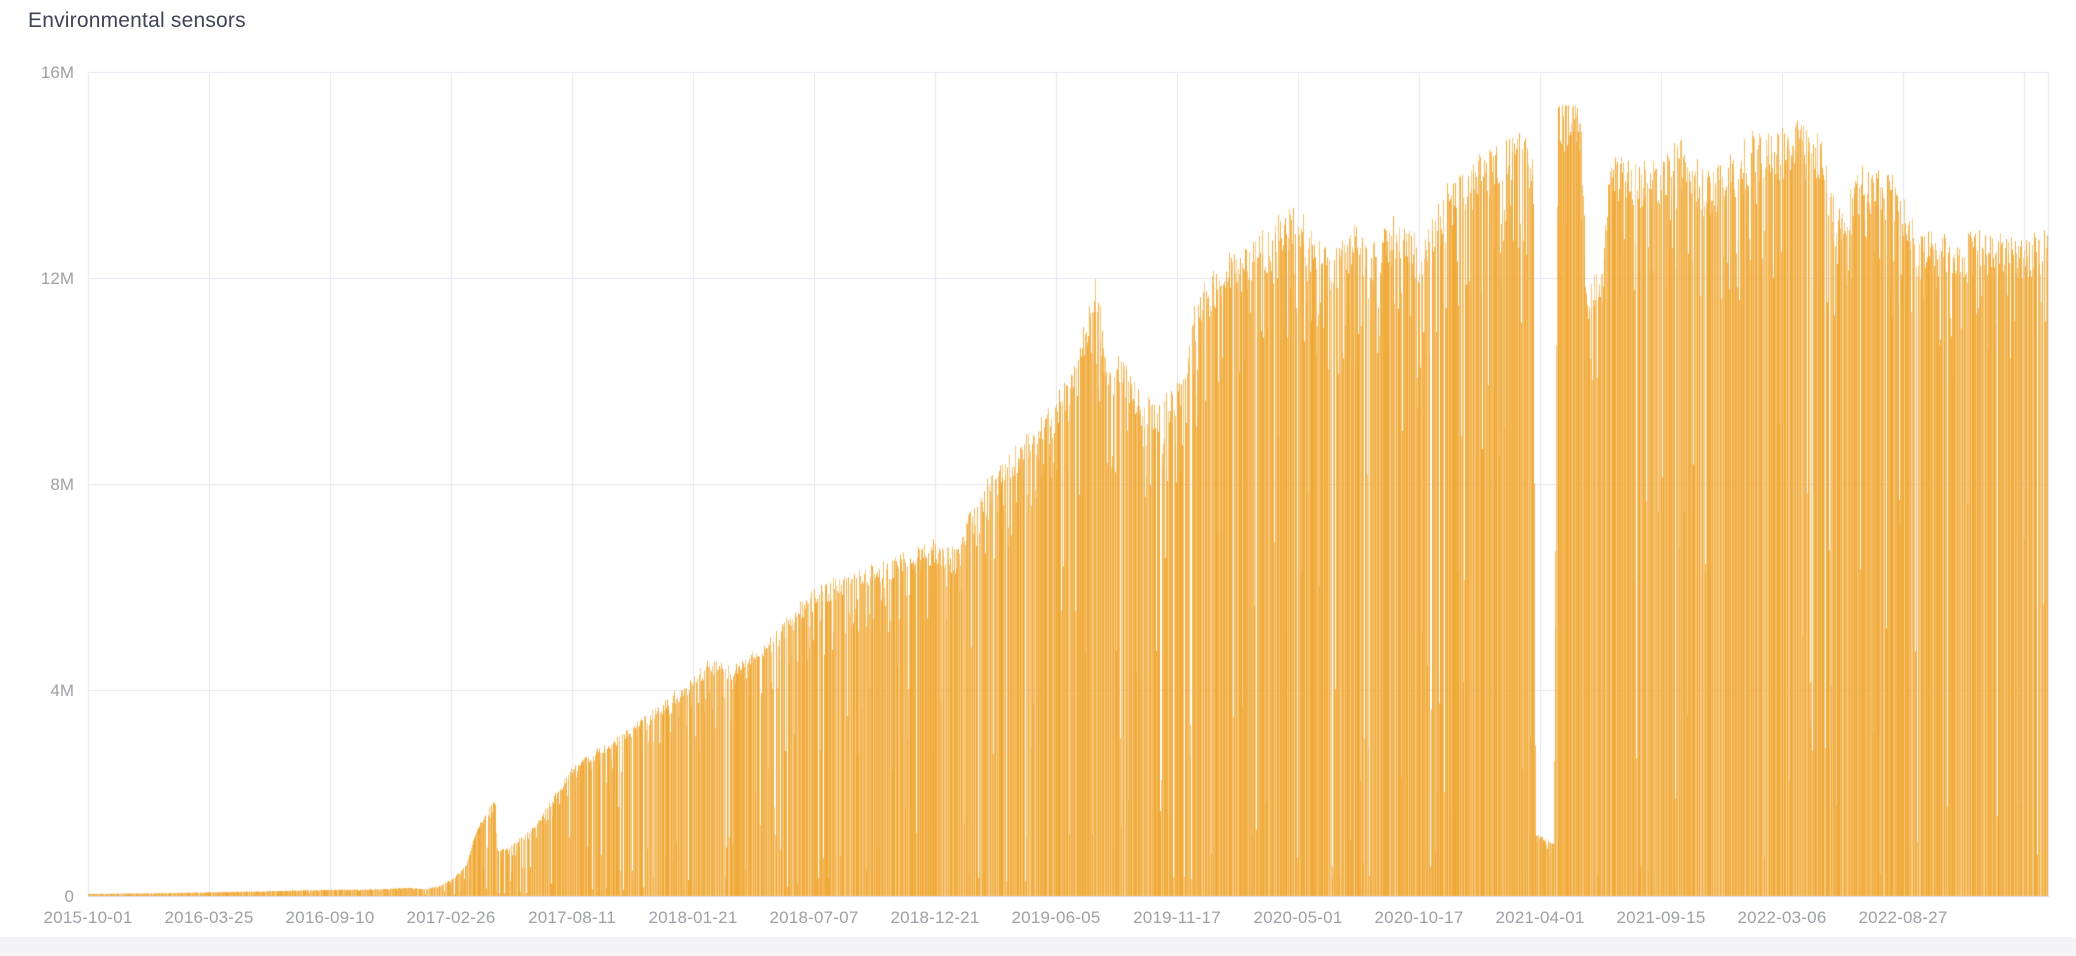 This screenshot has width=2076, height=956. Describe the element at coordinates (69, 896) in the screenshot. I see `y-tick-label: 0` at that location.